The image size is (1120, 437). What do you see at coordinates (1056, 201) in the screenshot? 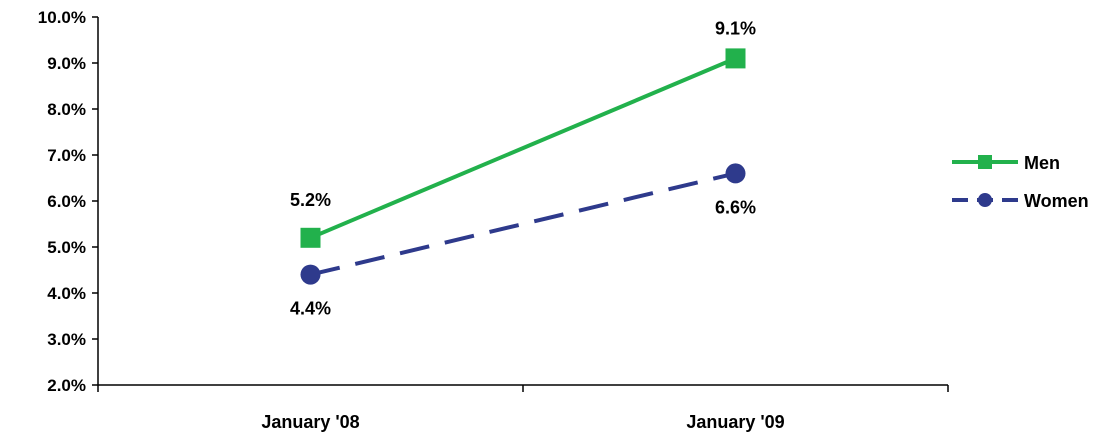
I see `legend-label-women: Women` at bounding box center [1056, 201].